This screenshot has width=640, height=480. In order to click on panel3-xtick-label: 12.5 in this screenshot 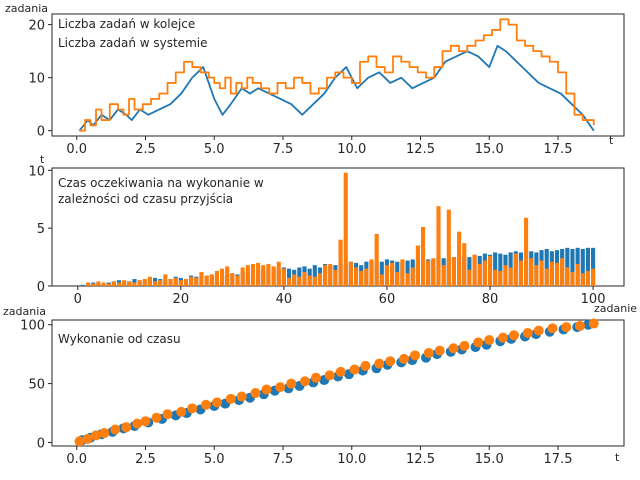, I will do `click(420, 459)`.